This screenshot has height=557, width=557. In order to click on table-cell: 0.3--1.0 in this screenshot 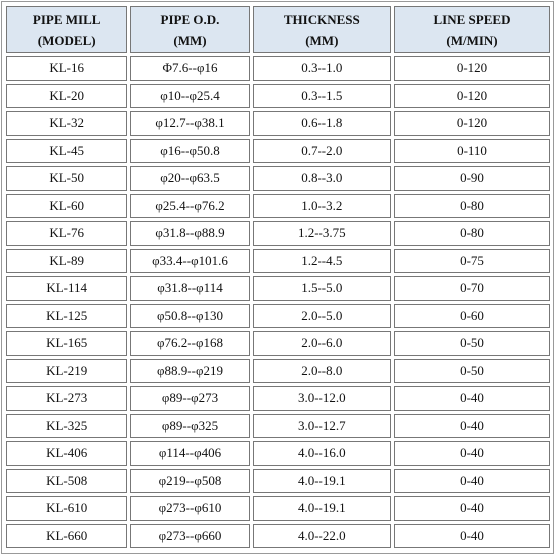, I will do `click(321, 68)`.